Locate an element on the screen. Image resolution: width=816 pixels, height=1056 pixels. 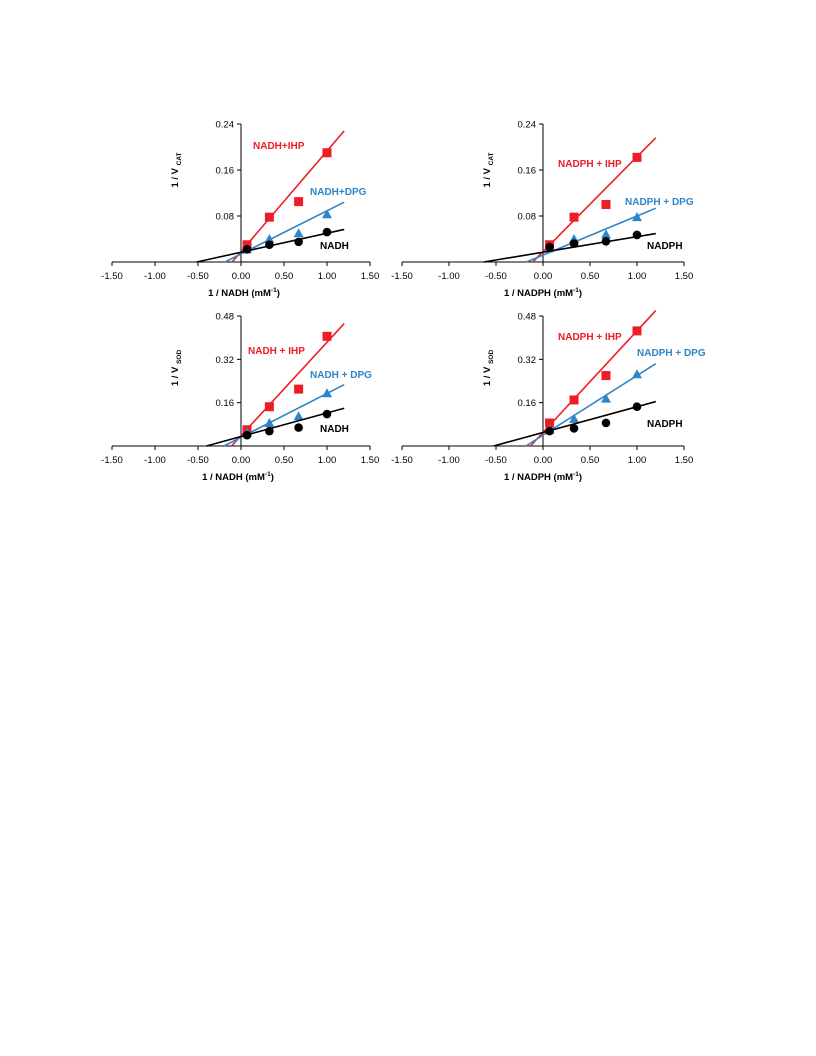
series-0: NADPH + IHP is located at coordinates (593, 378).